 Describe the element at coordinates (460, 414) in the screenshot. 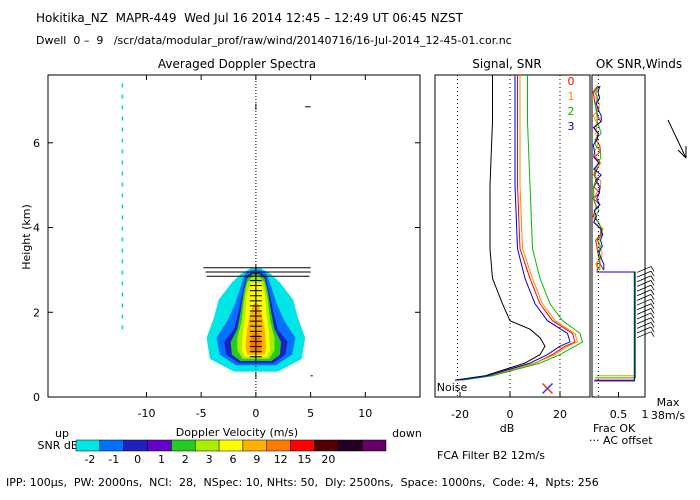

I see `db-tick-label: -20` at that location.